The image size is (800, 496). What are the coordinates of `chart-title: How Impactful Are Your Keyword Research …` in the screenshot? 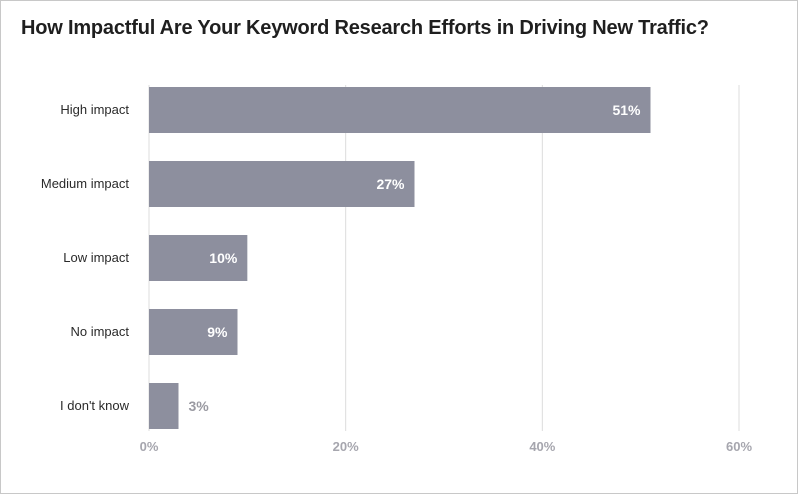 It's located at (365, 28).